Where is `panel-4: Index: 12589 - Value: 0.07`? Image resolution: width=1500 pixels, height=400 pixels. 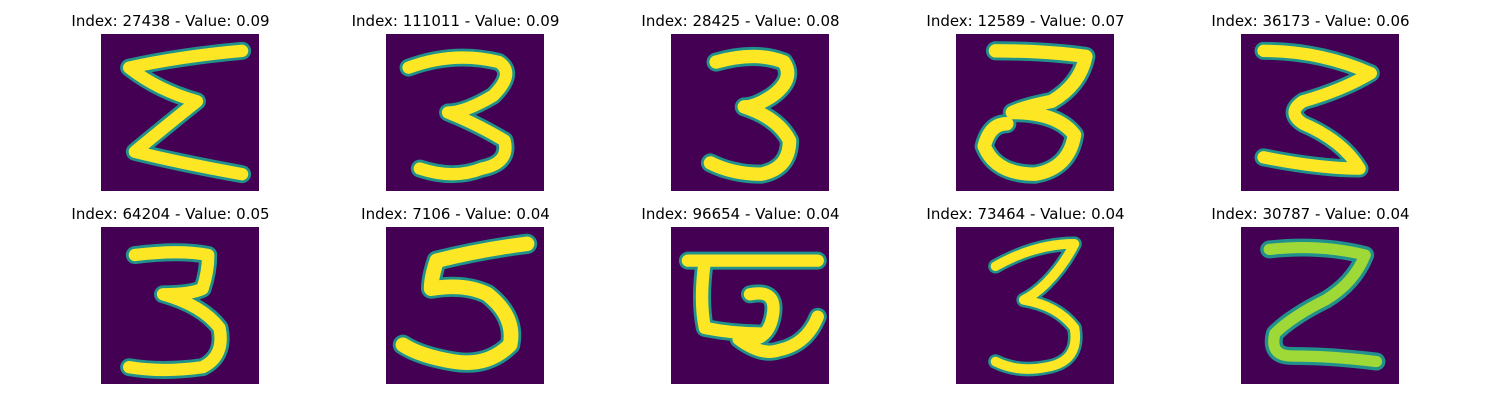
panel-4: Index: 12589 - Value: 0.07 is located at coordinates (1025, 107).